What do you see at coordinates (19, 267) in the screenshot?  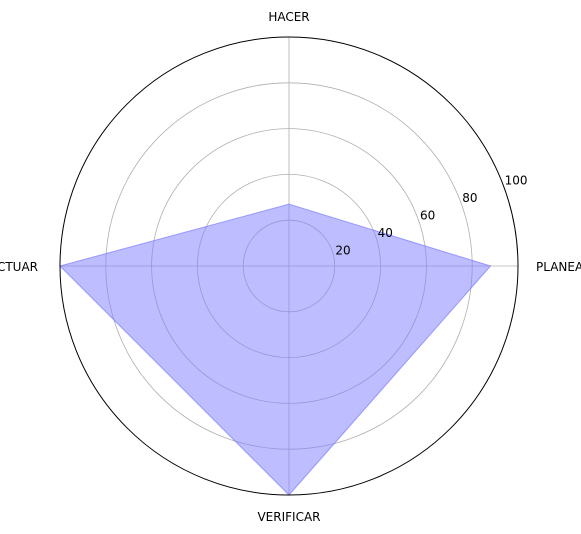 I see `category-label-actuar: ACTUAR` at bounding box center [19, 267].